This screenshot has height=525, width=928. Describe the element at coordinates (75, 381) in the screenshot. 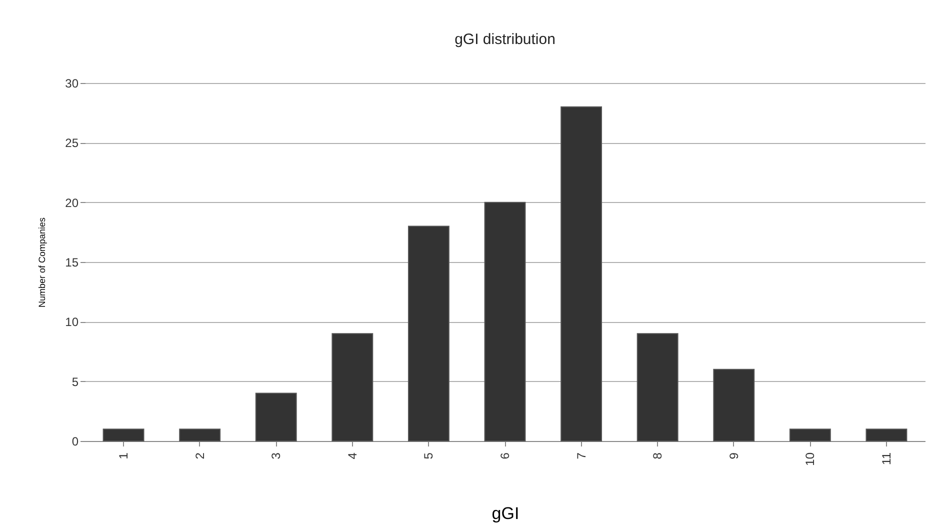

I see `y-tick-label: 5` at that location.